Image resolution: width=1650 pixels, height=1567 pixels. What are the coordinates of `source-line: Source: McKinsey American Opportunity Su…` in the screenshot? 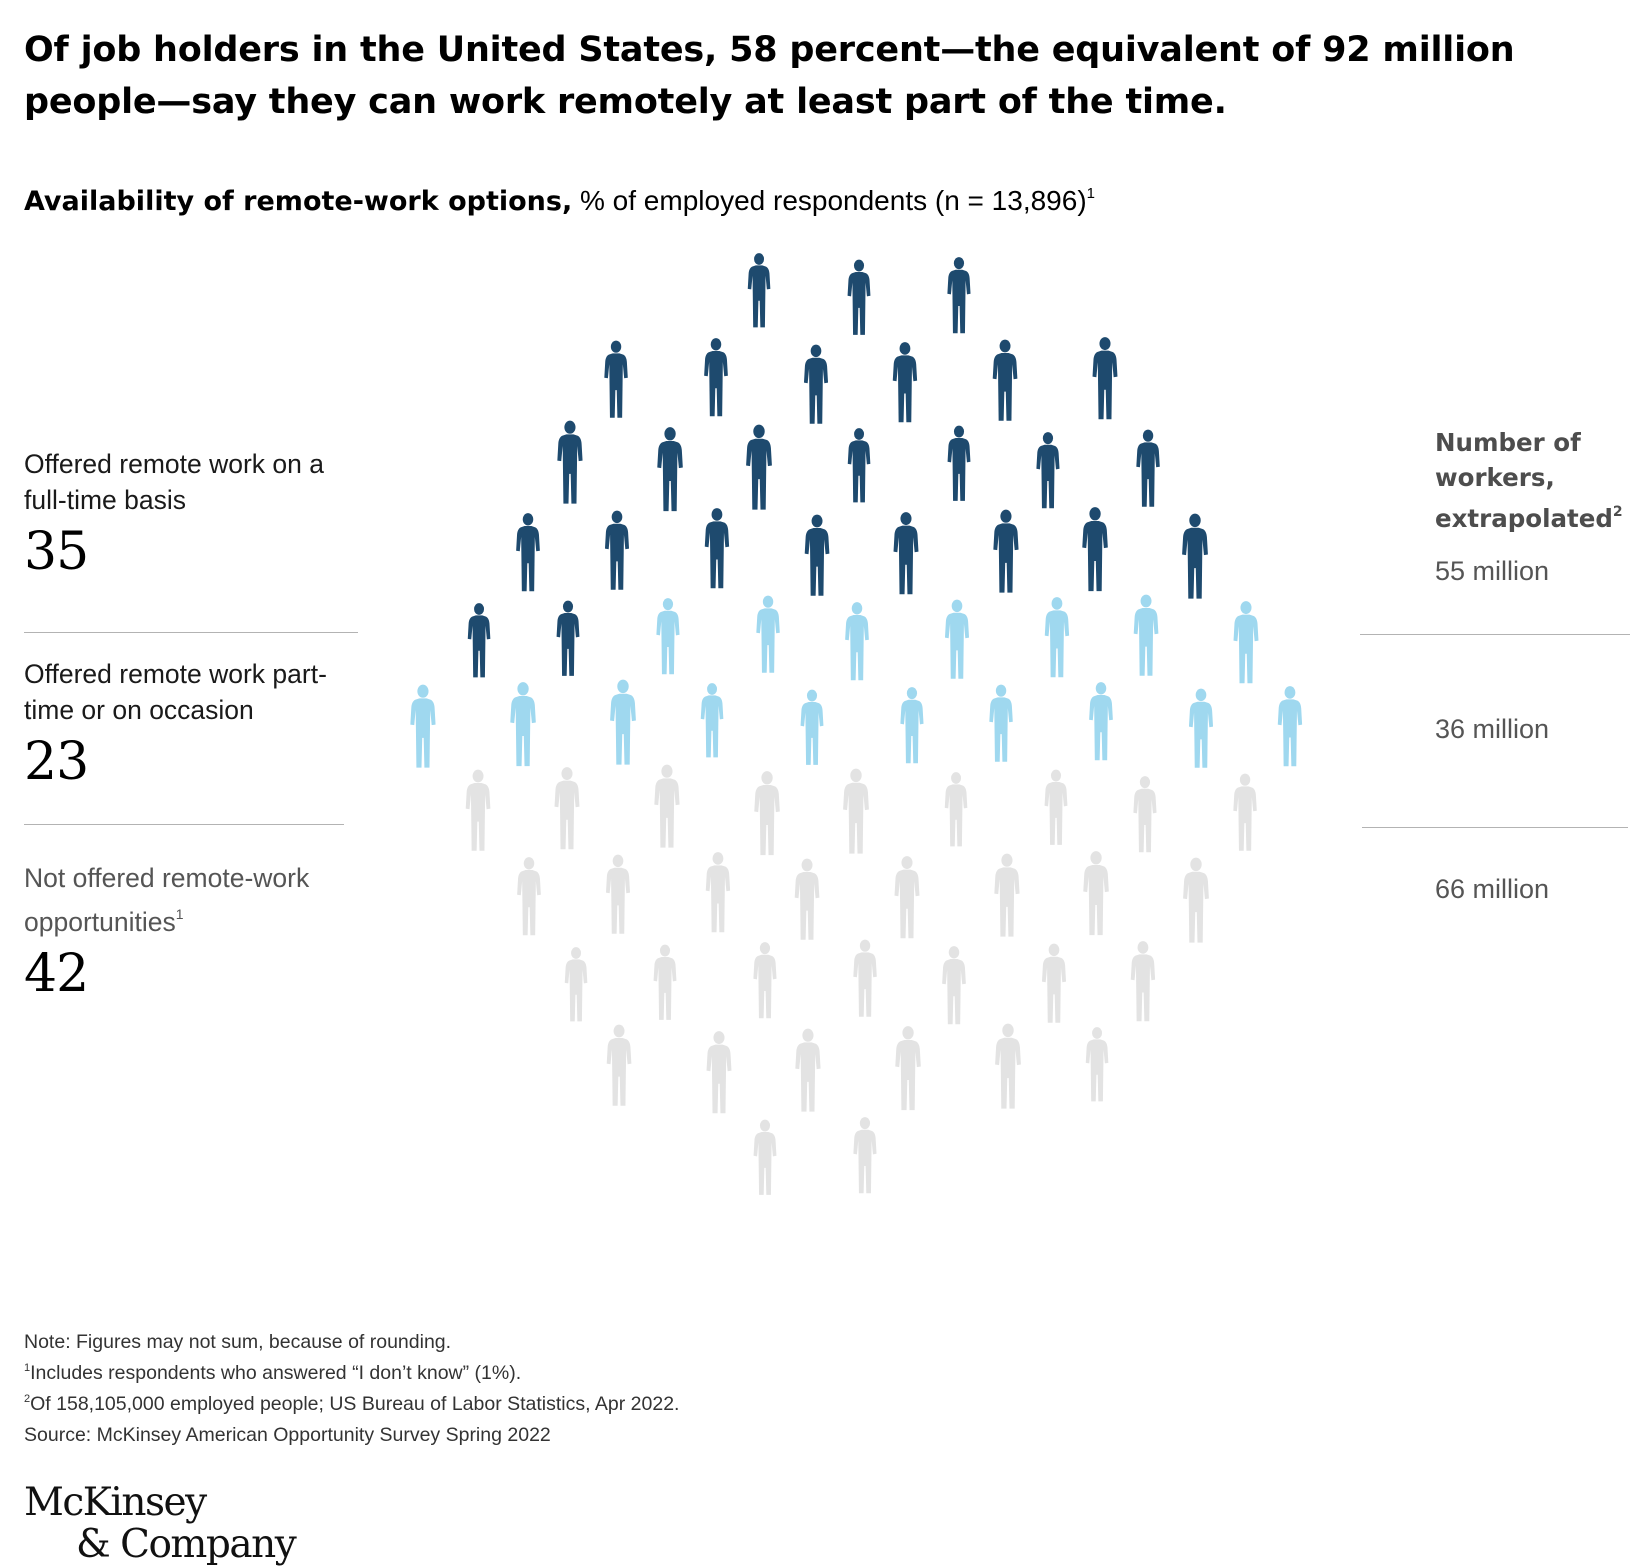 It's located at (351, 1432).